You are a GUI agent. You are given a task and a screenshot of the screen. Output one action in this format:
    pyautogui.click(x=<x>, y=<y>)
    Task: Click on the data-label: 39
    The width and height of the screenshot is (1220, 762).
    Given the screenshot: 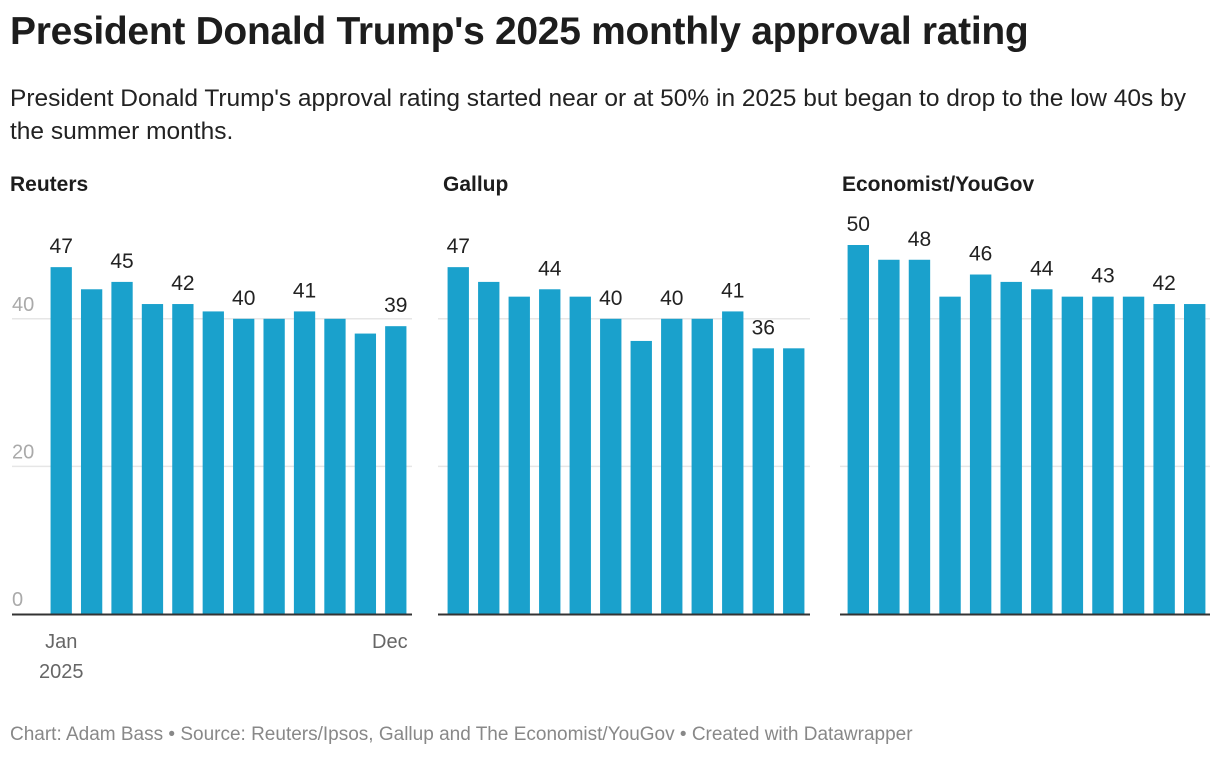 What is the action you would take?
    pyautogui.click(x=395, y=305)
    